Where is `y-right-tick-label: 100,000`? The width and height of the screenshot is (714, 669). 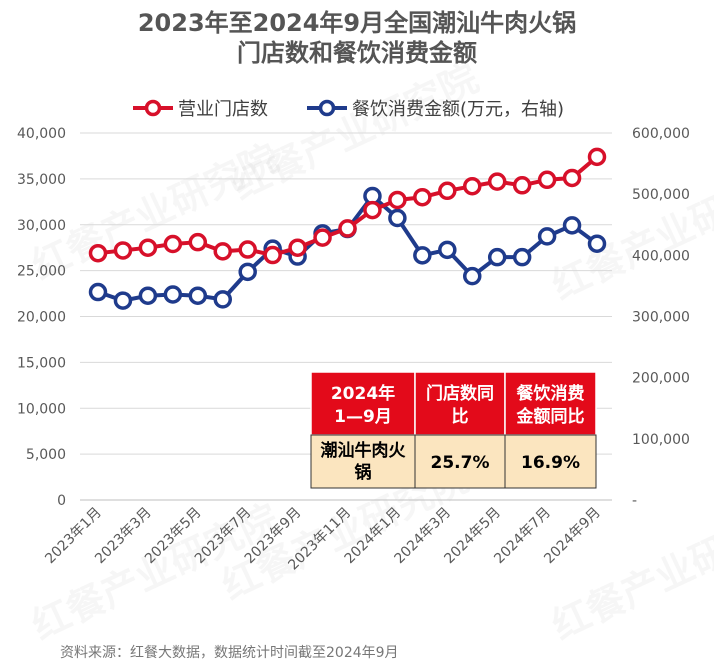 y-right-tick-label: 100,000 is located at coordinates (661, 440).